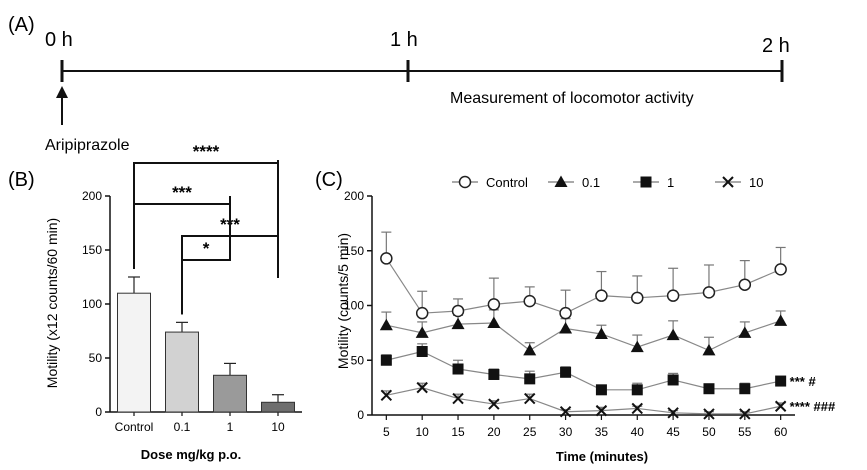 The image size is (867, 470). What do you see at coordinates (358, 360) in the screenshot?
I see `panel-c-y-tick-label: 50` at bounding box center [358, 360].